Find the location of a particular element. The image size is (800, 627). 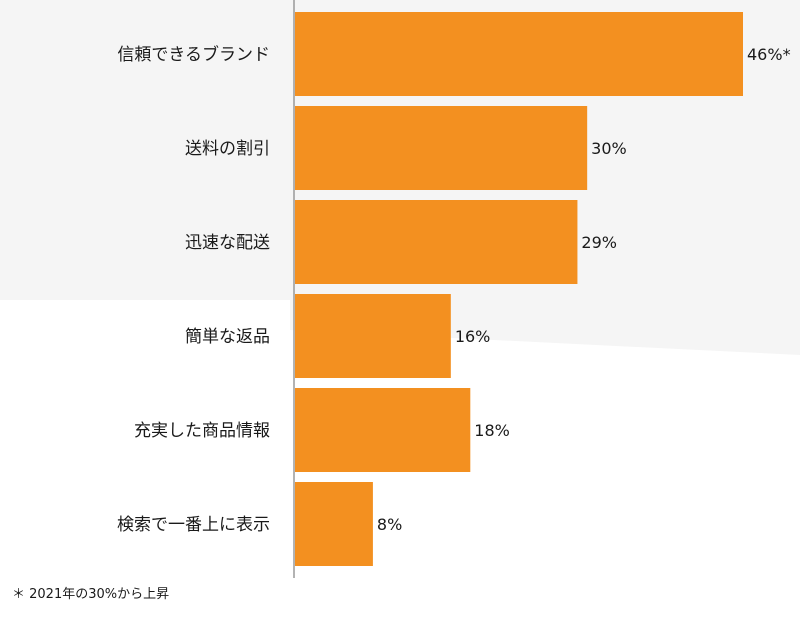

footnote: ＊ 2021年の30%から上昇 is located at coordinates (91, 594).